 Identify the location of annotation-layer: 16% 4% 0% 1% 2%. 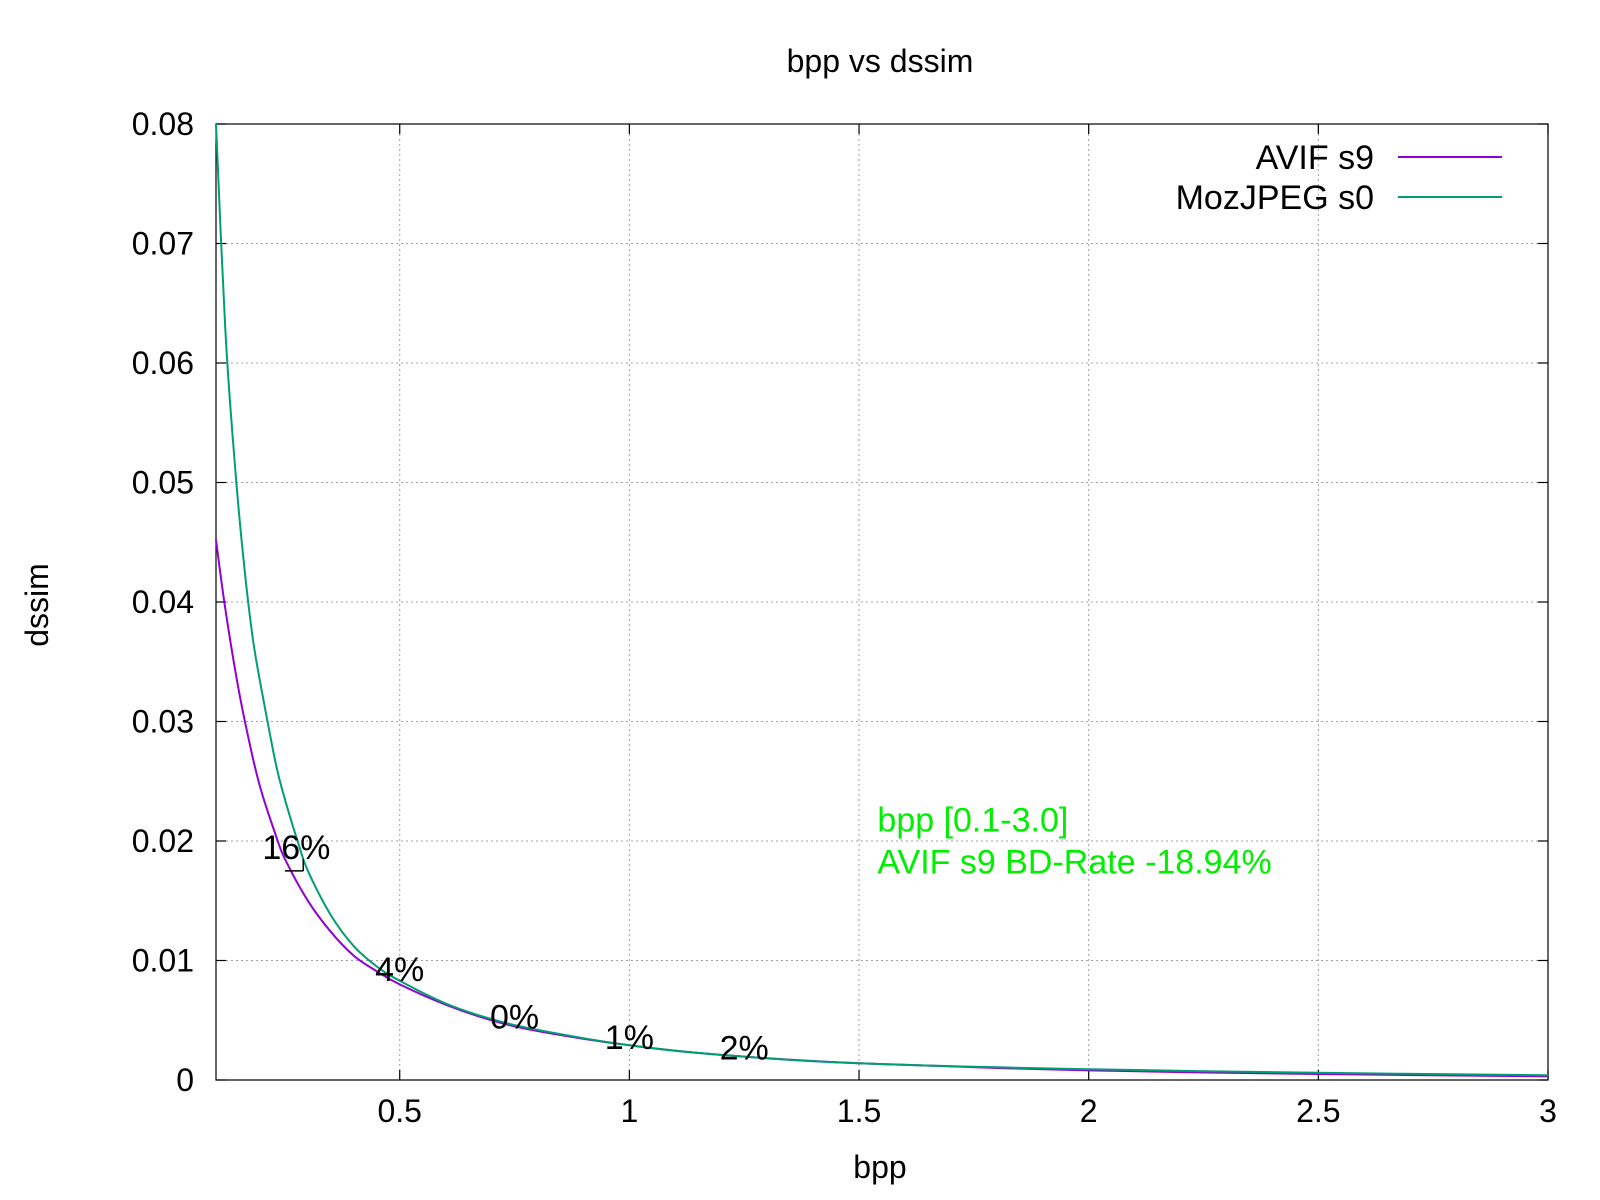
(515, 948).